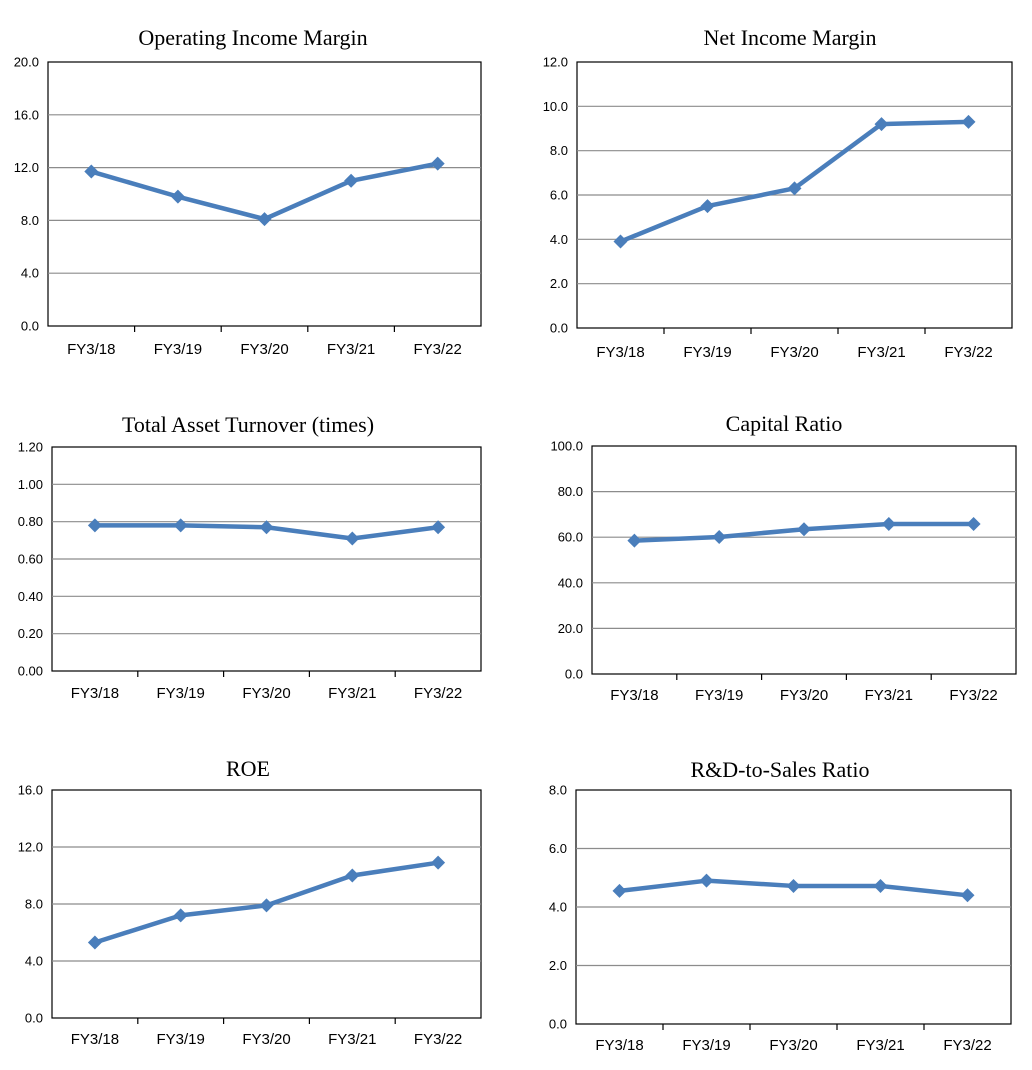 Image resolution: width=1032 pixels, height=1070 pixels. What do you see at coordinates (789, 37) in the screenshot?
I see `chart-title: Net Income Margin` at bounding box center [789, 37].